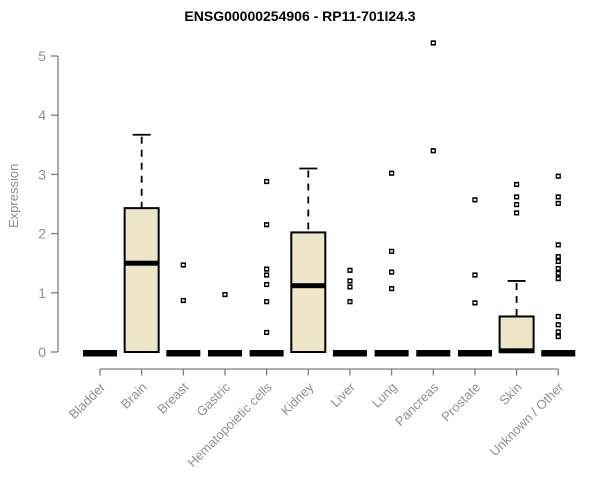  I want to click on y-tick-label: 3, so click(42, 174).